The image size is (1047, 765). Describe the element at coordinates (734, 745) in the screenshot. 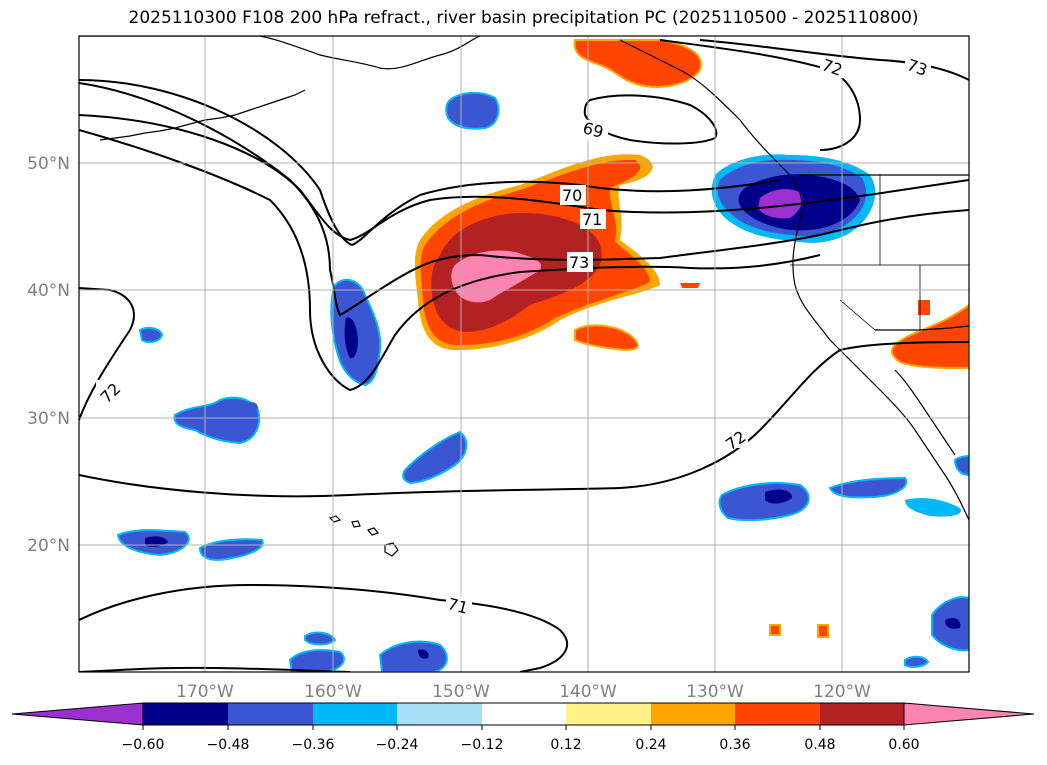

I see `colorbar-tick-label: 0.36` at that location.